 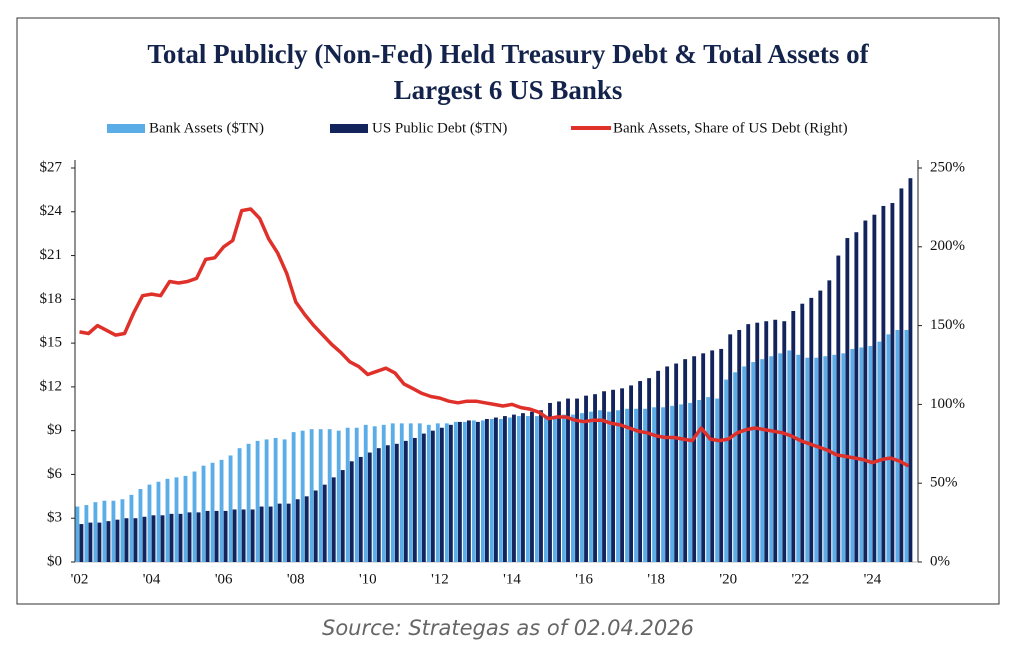 What do you see at coordinates (944, 483) in the screenshot?
I see `y2-tick-label: 50%` at bounding box center [944, 483].